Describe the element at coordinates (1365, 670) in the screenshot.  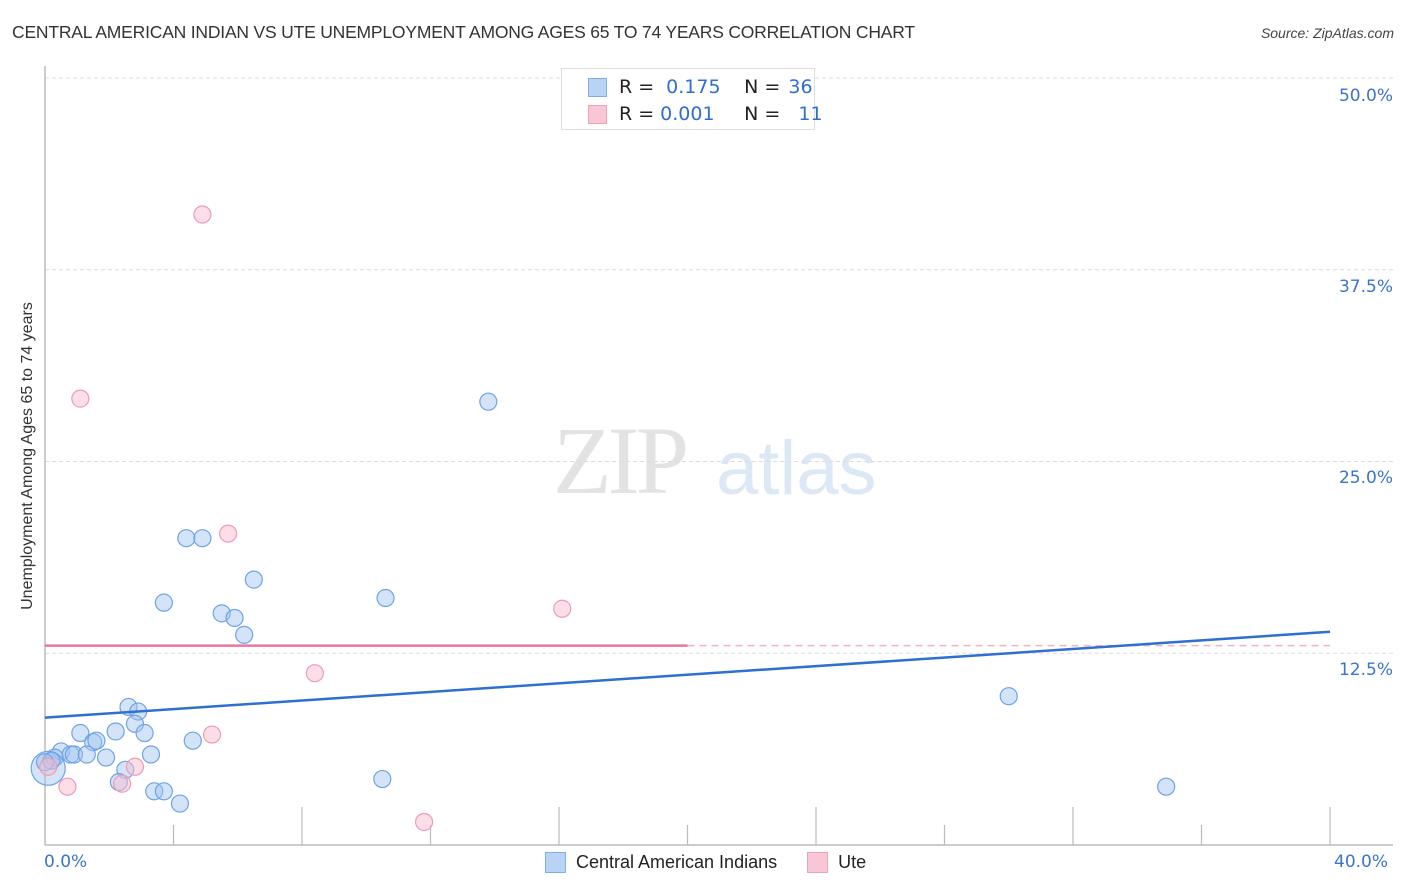
I see `y-tick-12-5: 12.5%` at that location.